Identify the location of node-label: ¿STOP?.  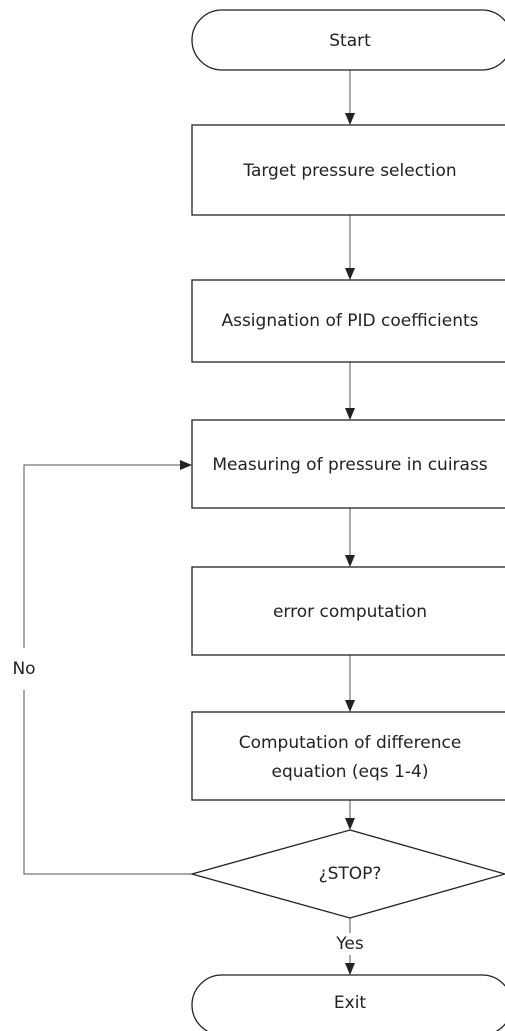
(350, 874).